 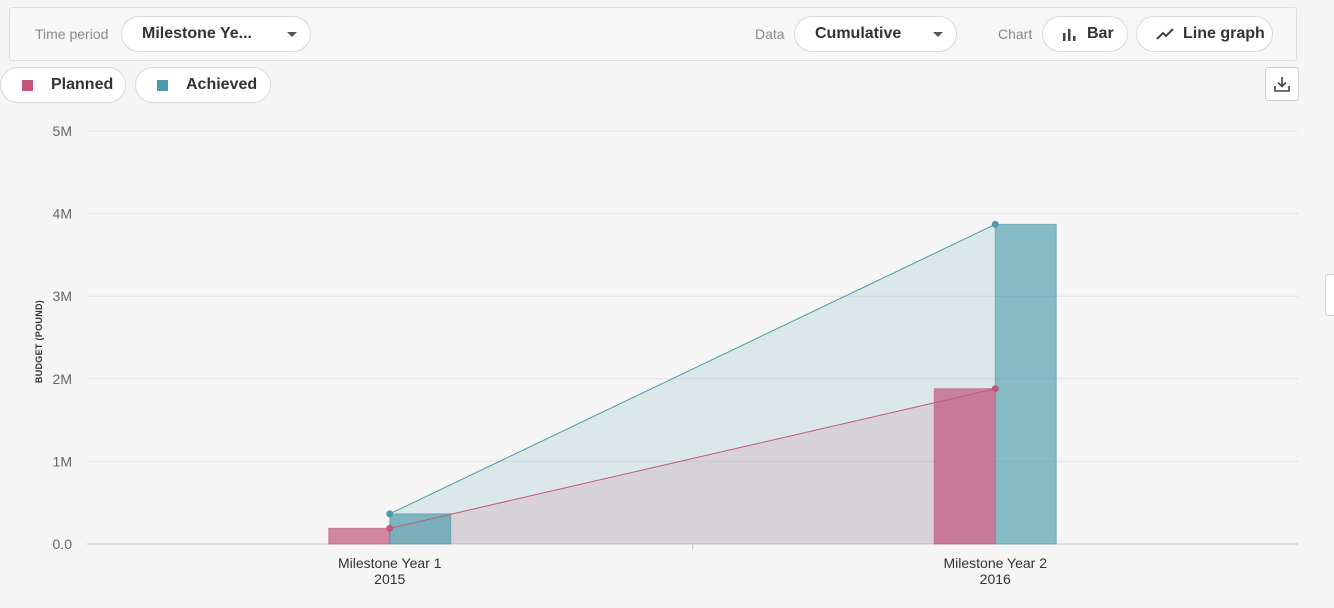 I want to click on line-graph-button: Line graph, so click(x=1204, y=34).